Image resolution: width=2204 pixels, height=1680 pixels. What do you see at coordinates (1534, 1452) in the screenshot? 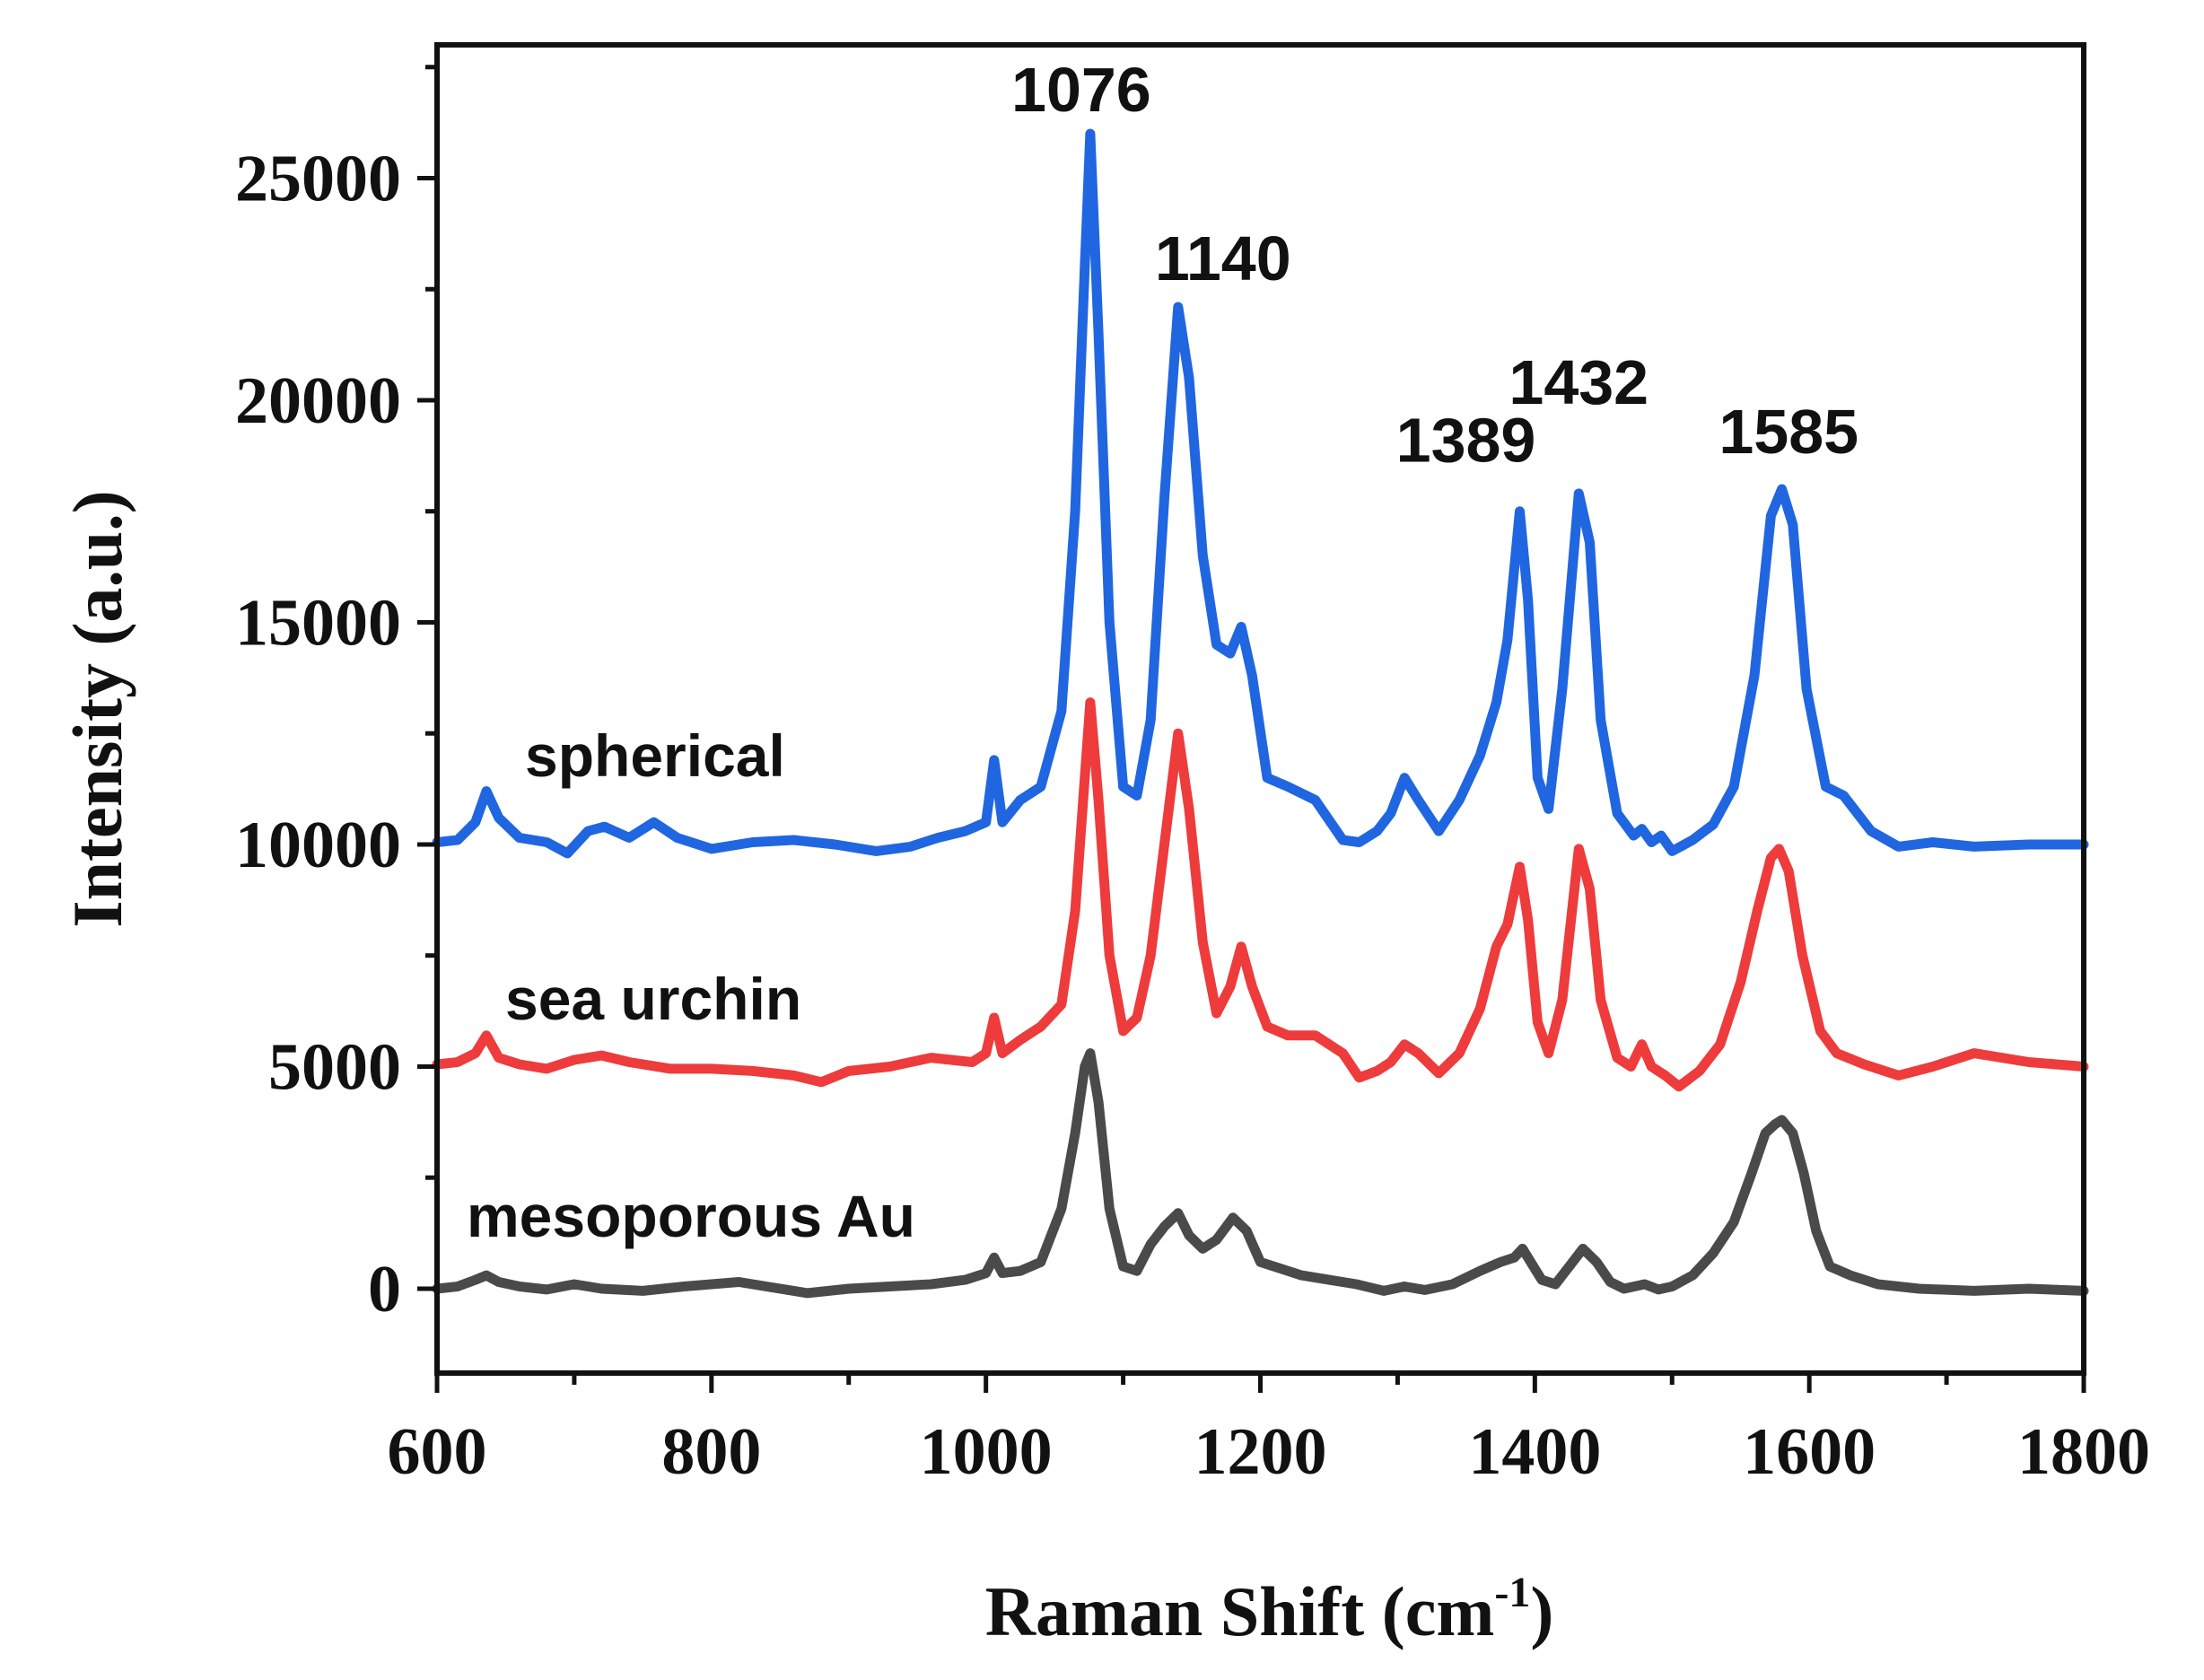
I see `x-tick-label: 1400` at bounding box center [1534, 1452].